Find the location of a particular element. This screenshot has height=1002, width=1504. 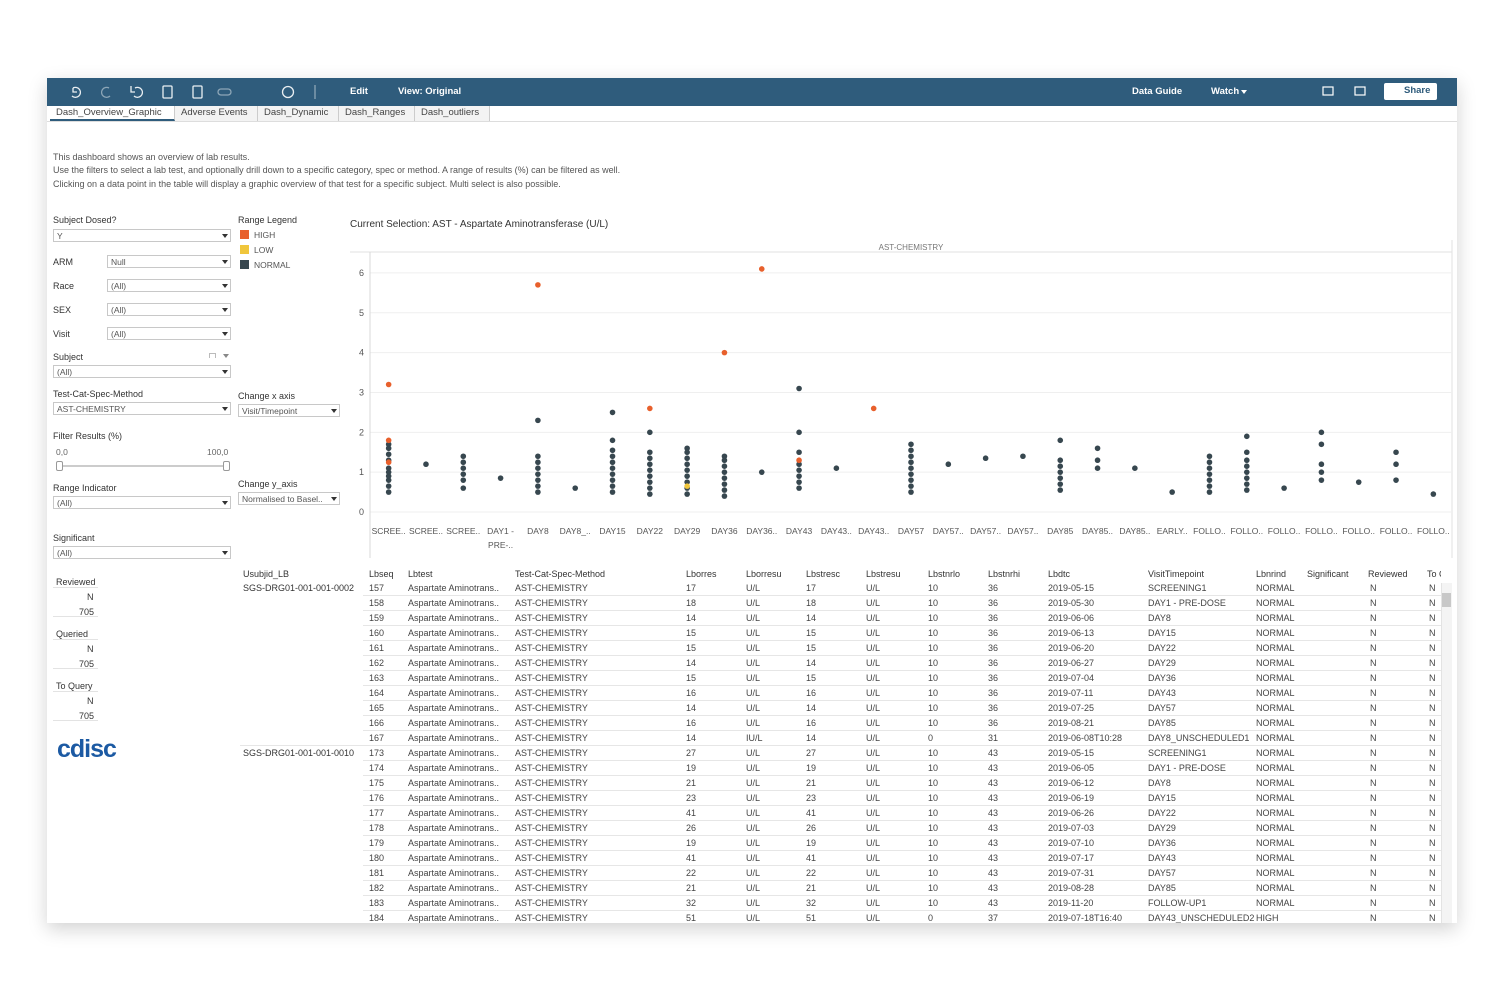

table-cell: 2019-06-05 is located at coordinates (1071, 768).